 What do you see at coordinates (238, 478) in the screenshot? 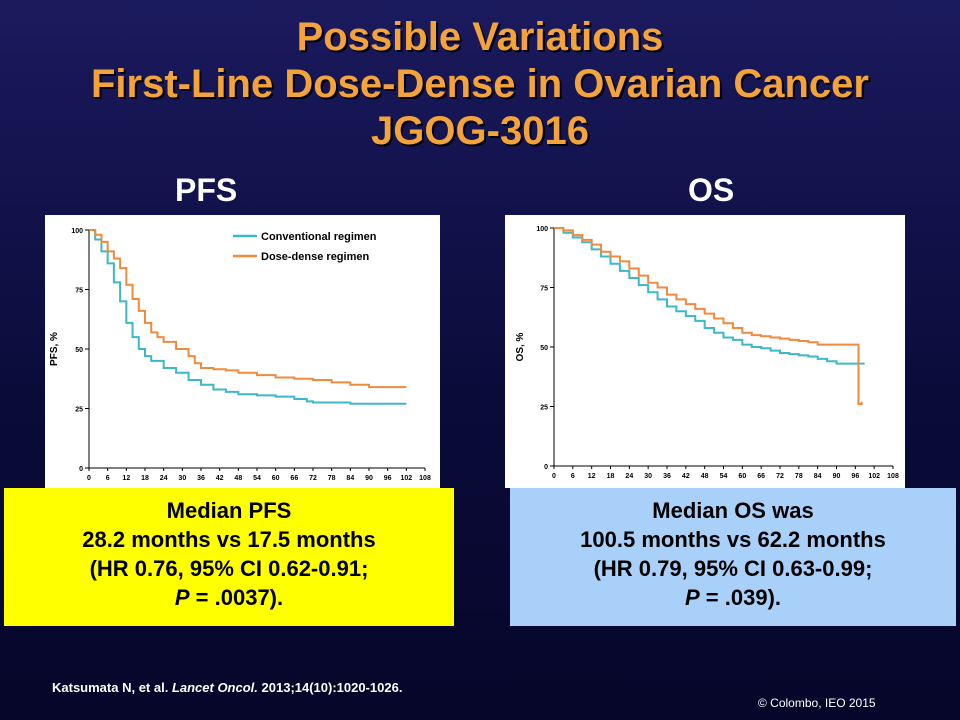
I see `pfs-x-tick-label: 48` at bounding box center [238, 478].